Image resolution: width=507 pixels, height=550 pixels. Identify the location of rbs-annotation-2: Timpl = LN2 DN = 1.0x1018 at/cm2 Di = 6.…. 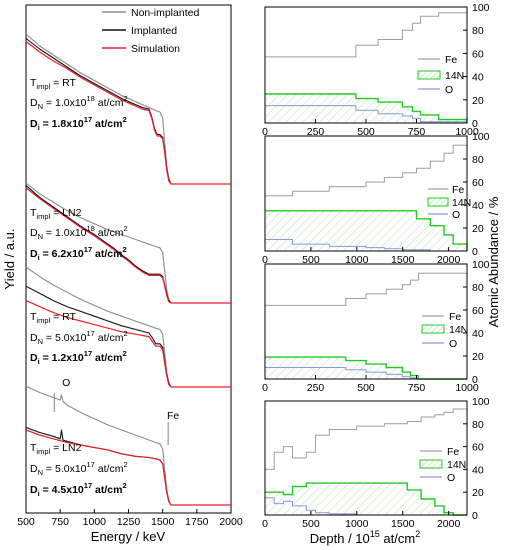
(79, 234).